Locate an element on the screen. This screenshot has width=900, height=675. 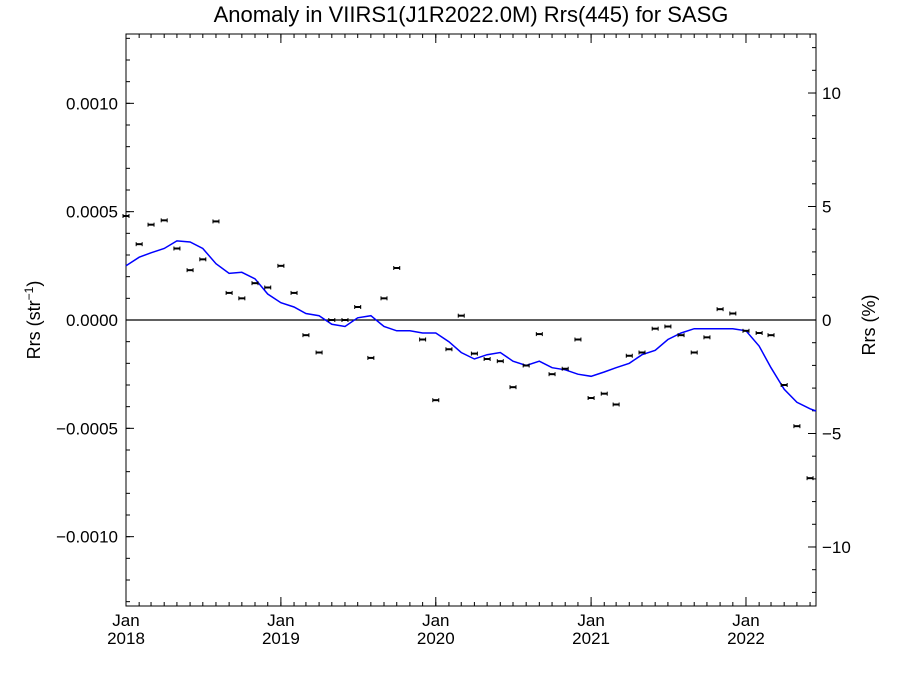
y-axis-right: 10 5 0 −5 −10 is located at coordinates (829, 320).